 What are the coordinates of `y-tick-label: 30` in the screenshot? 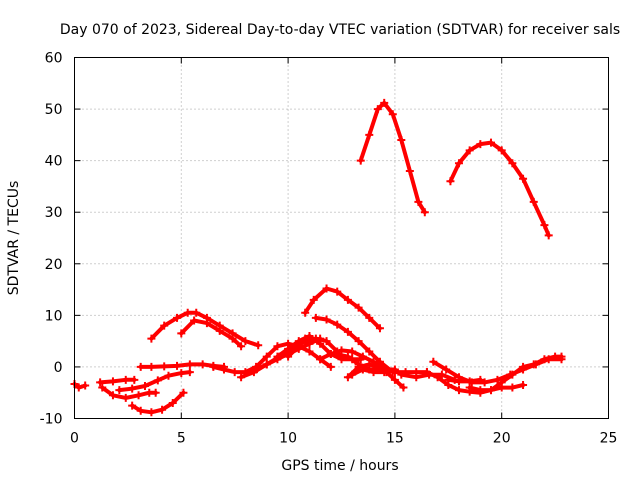 It's located at (54, 213).